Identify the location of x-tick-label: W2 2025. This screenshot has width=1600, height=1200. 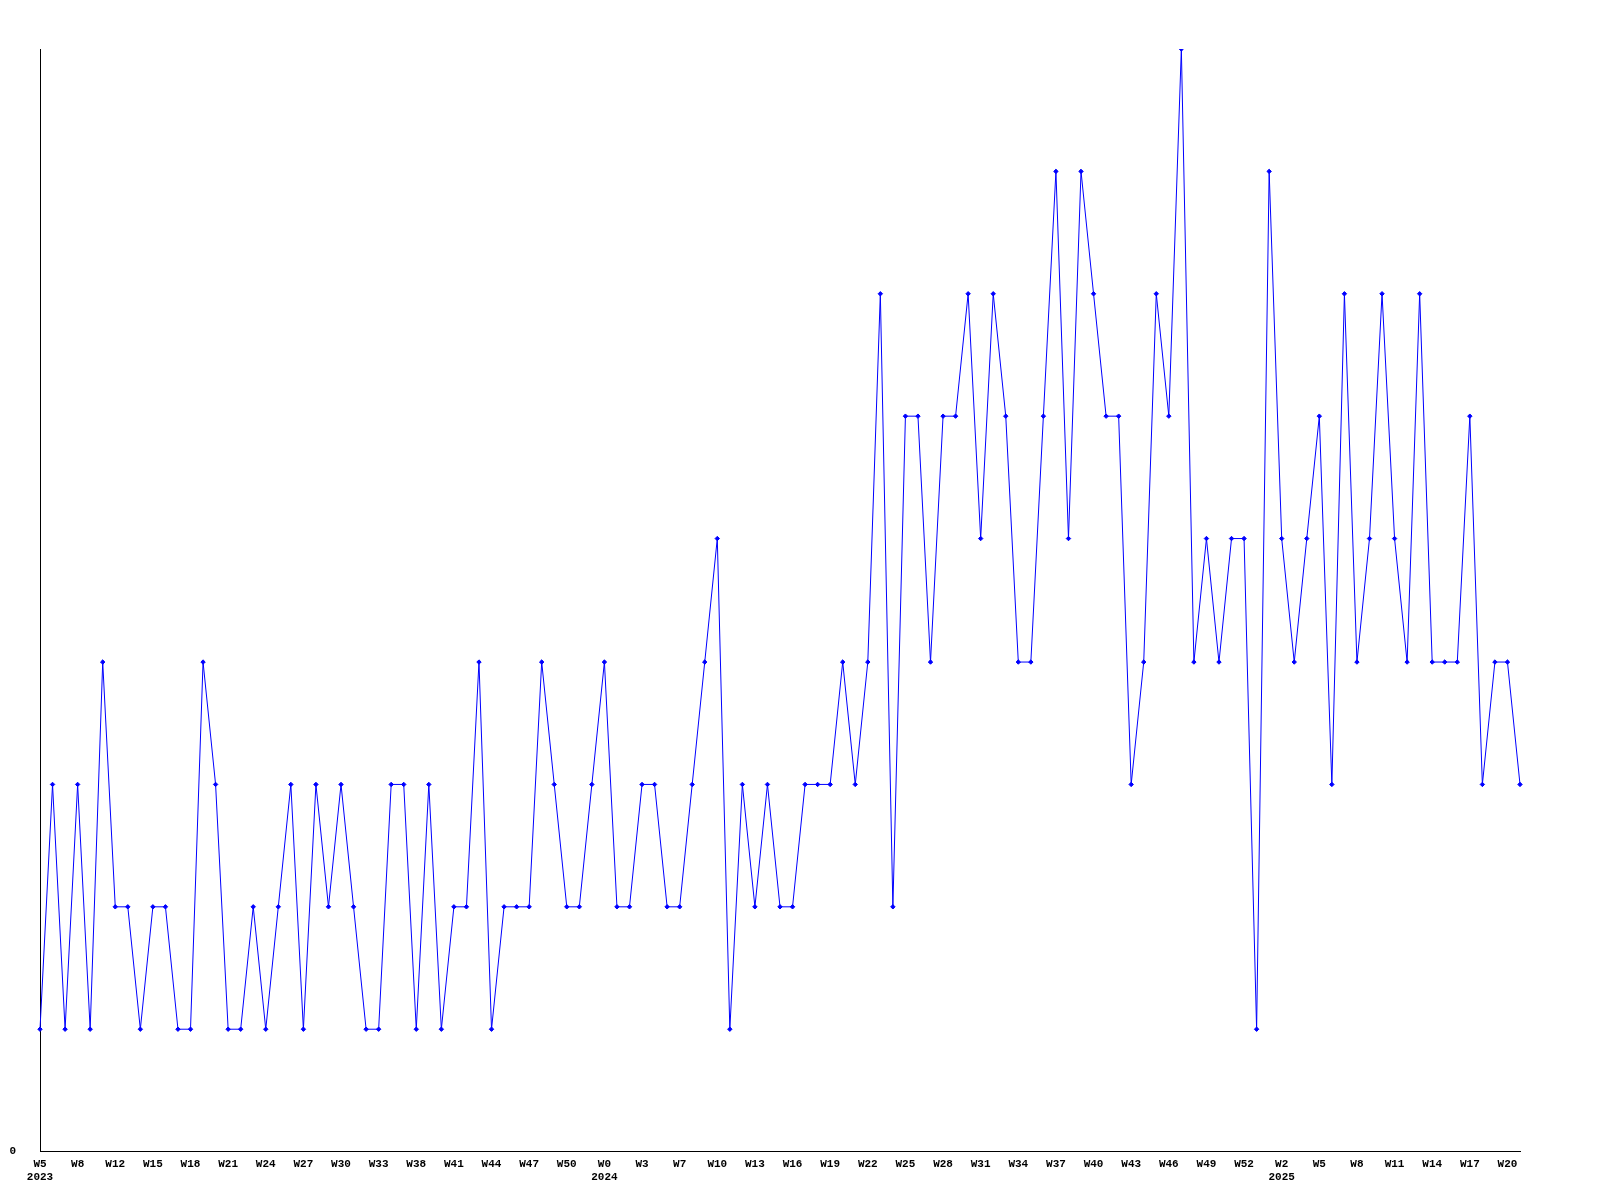
(1282, 1170).